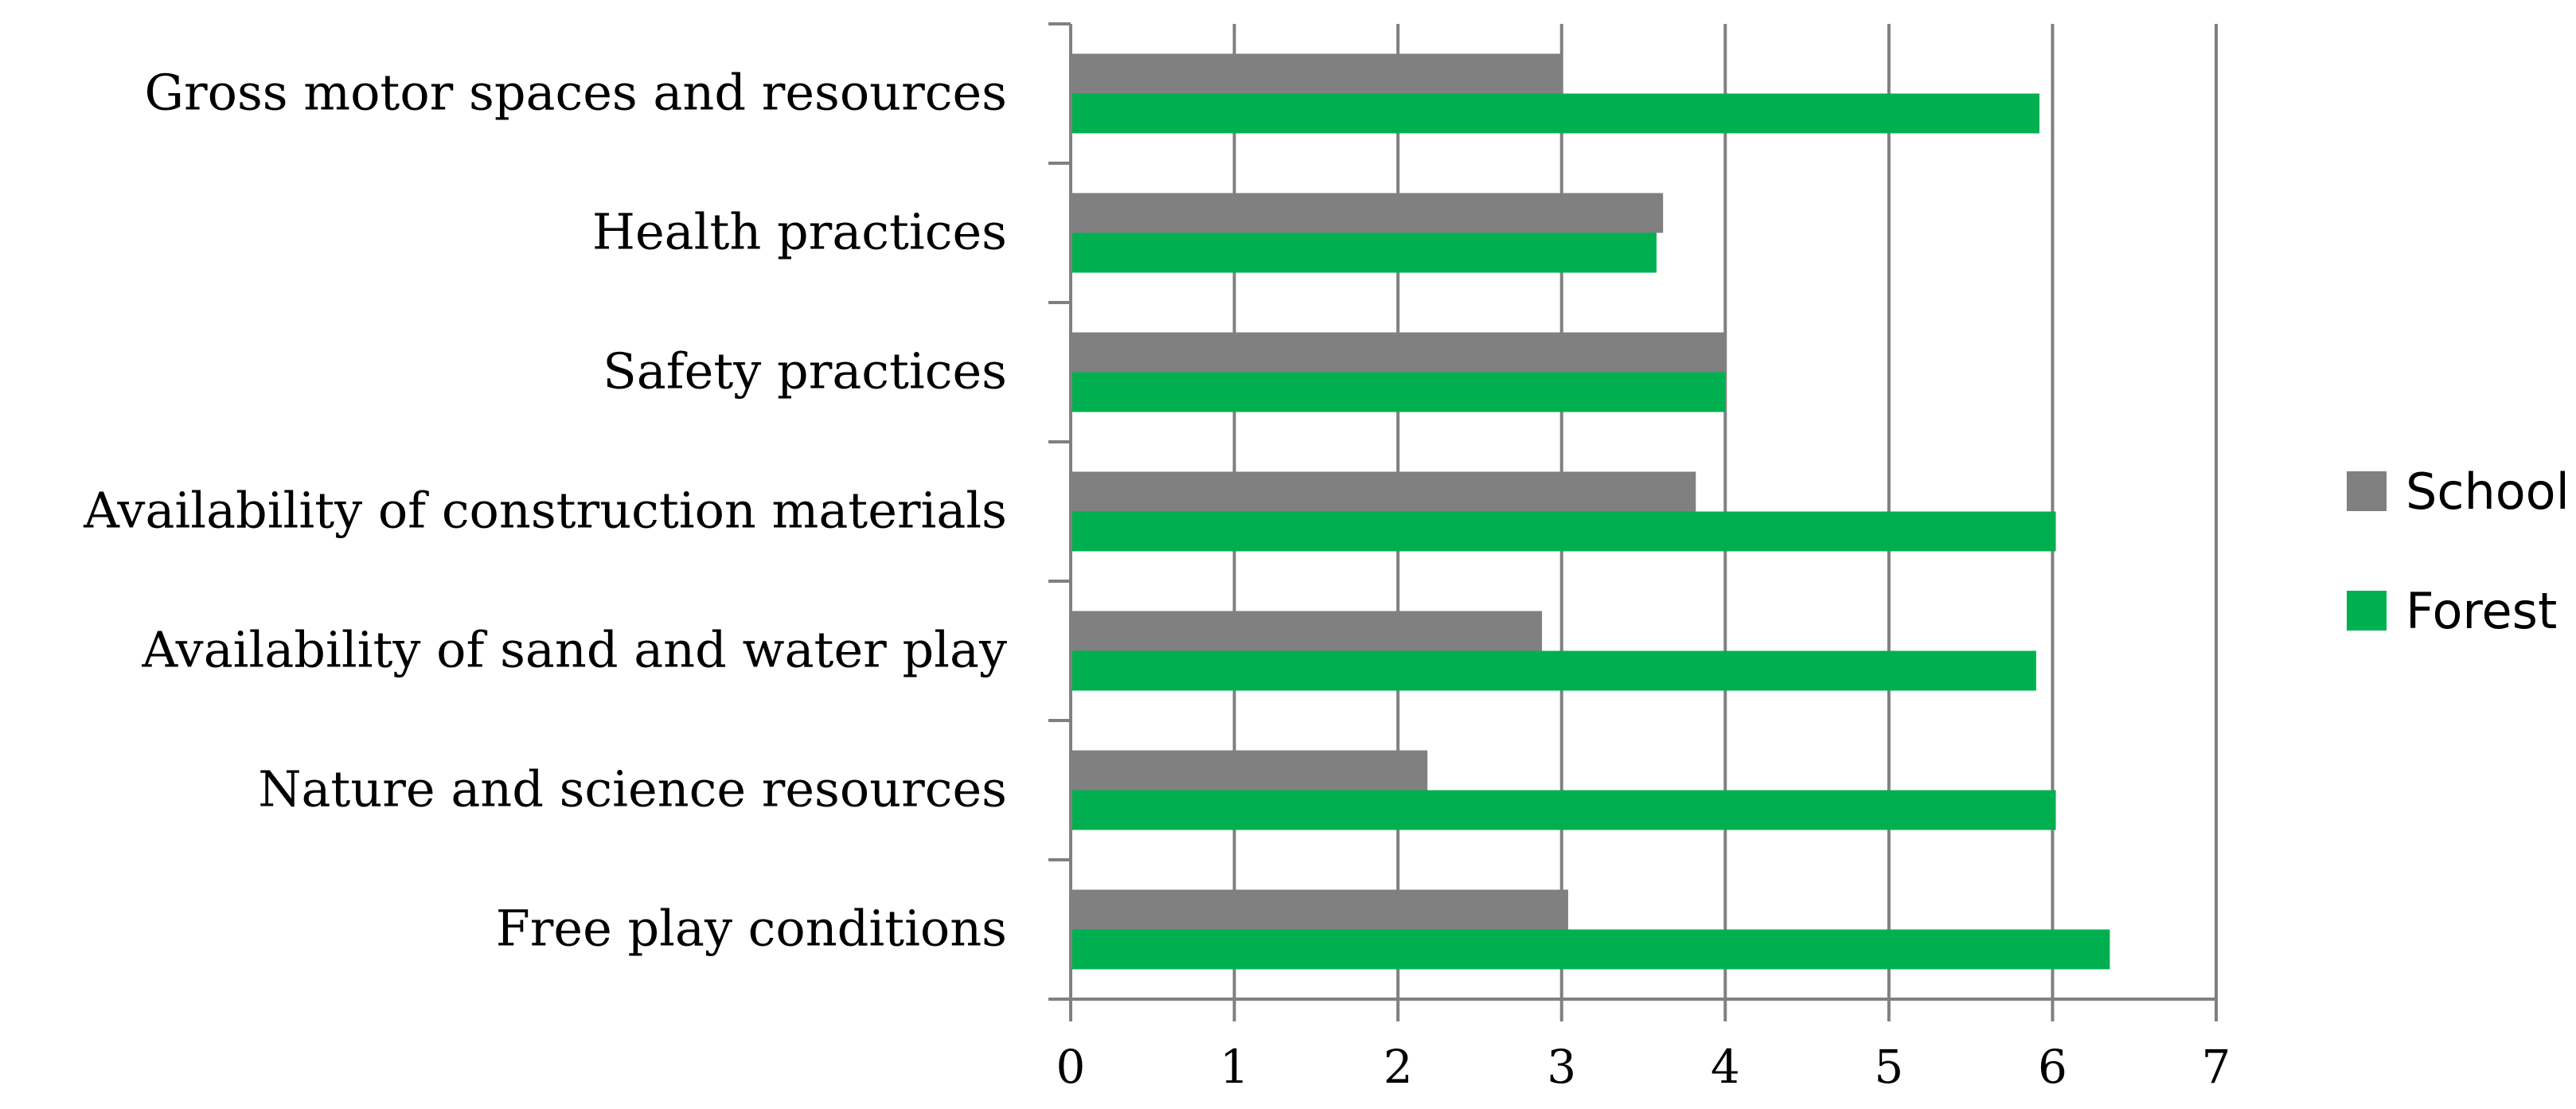 This screenshot has width=2576, height=1109. I want to click on x-tick-label: 7, so click(2216, 1067).